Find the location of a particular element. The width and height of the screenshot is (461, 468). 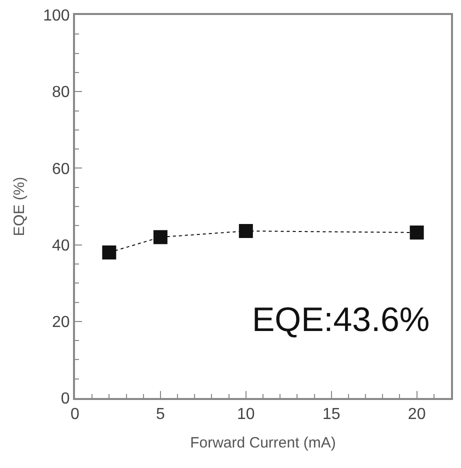

y-tick-label: 20 is located at coordinates (61, 322).